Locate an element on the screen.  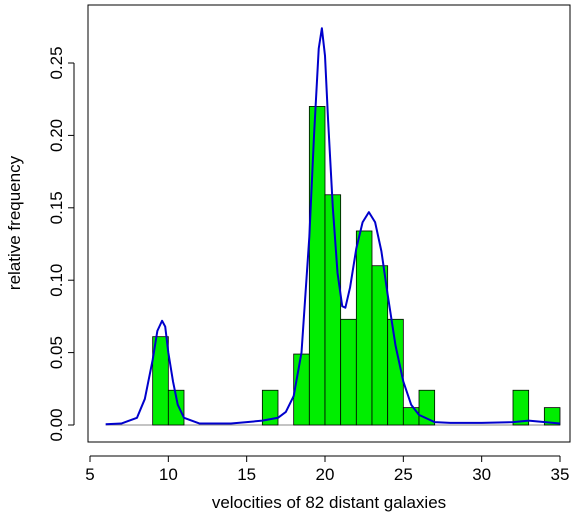
x-axis: 5 10 15 20 25 30 35 is located at coordinates (327, 469).